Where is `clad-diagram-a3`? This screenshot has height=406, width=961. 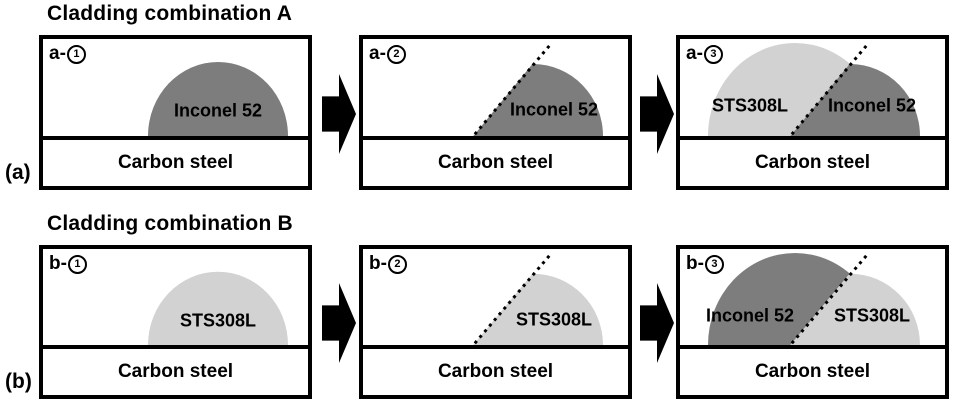
clad-diagram-a3 is located at coordinates (814, 89).